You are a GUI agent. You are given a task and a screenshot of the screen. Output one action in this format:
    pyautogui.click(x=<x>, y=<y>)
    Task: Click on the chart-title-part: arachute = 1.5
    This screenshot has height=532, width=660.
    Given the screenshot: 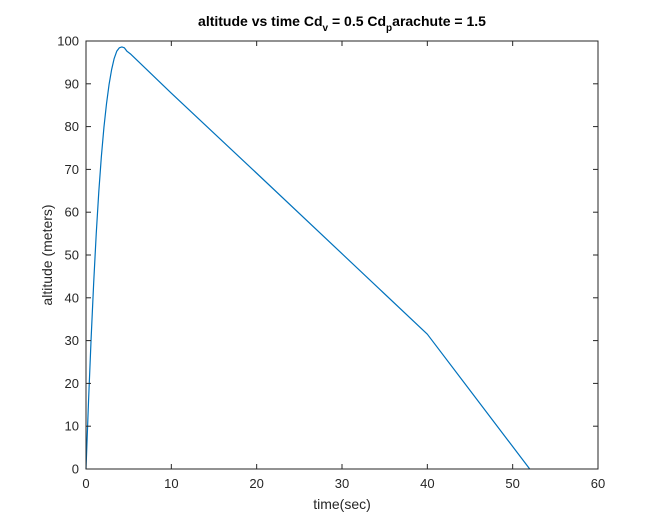 What is the action you would take?
    pyautogui.click(x=439, y=21)
    